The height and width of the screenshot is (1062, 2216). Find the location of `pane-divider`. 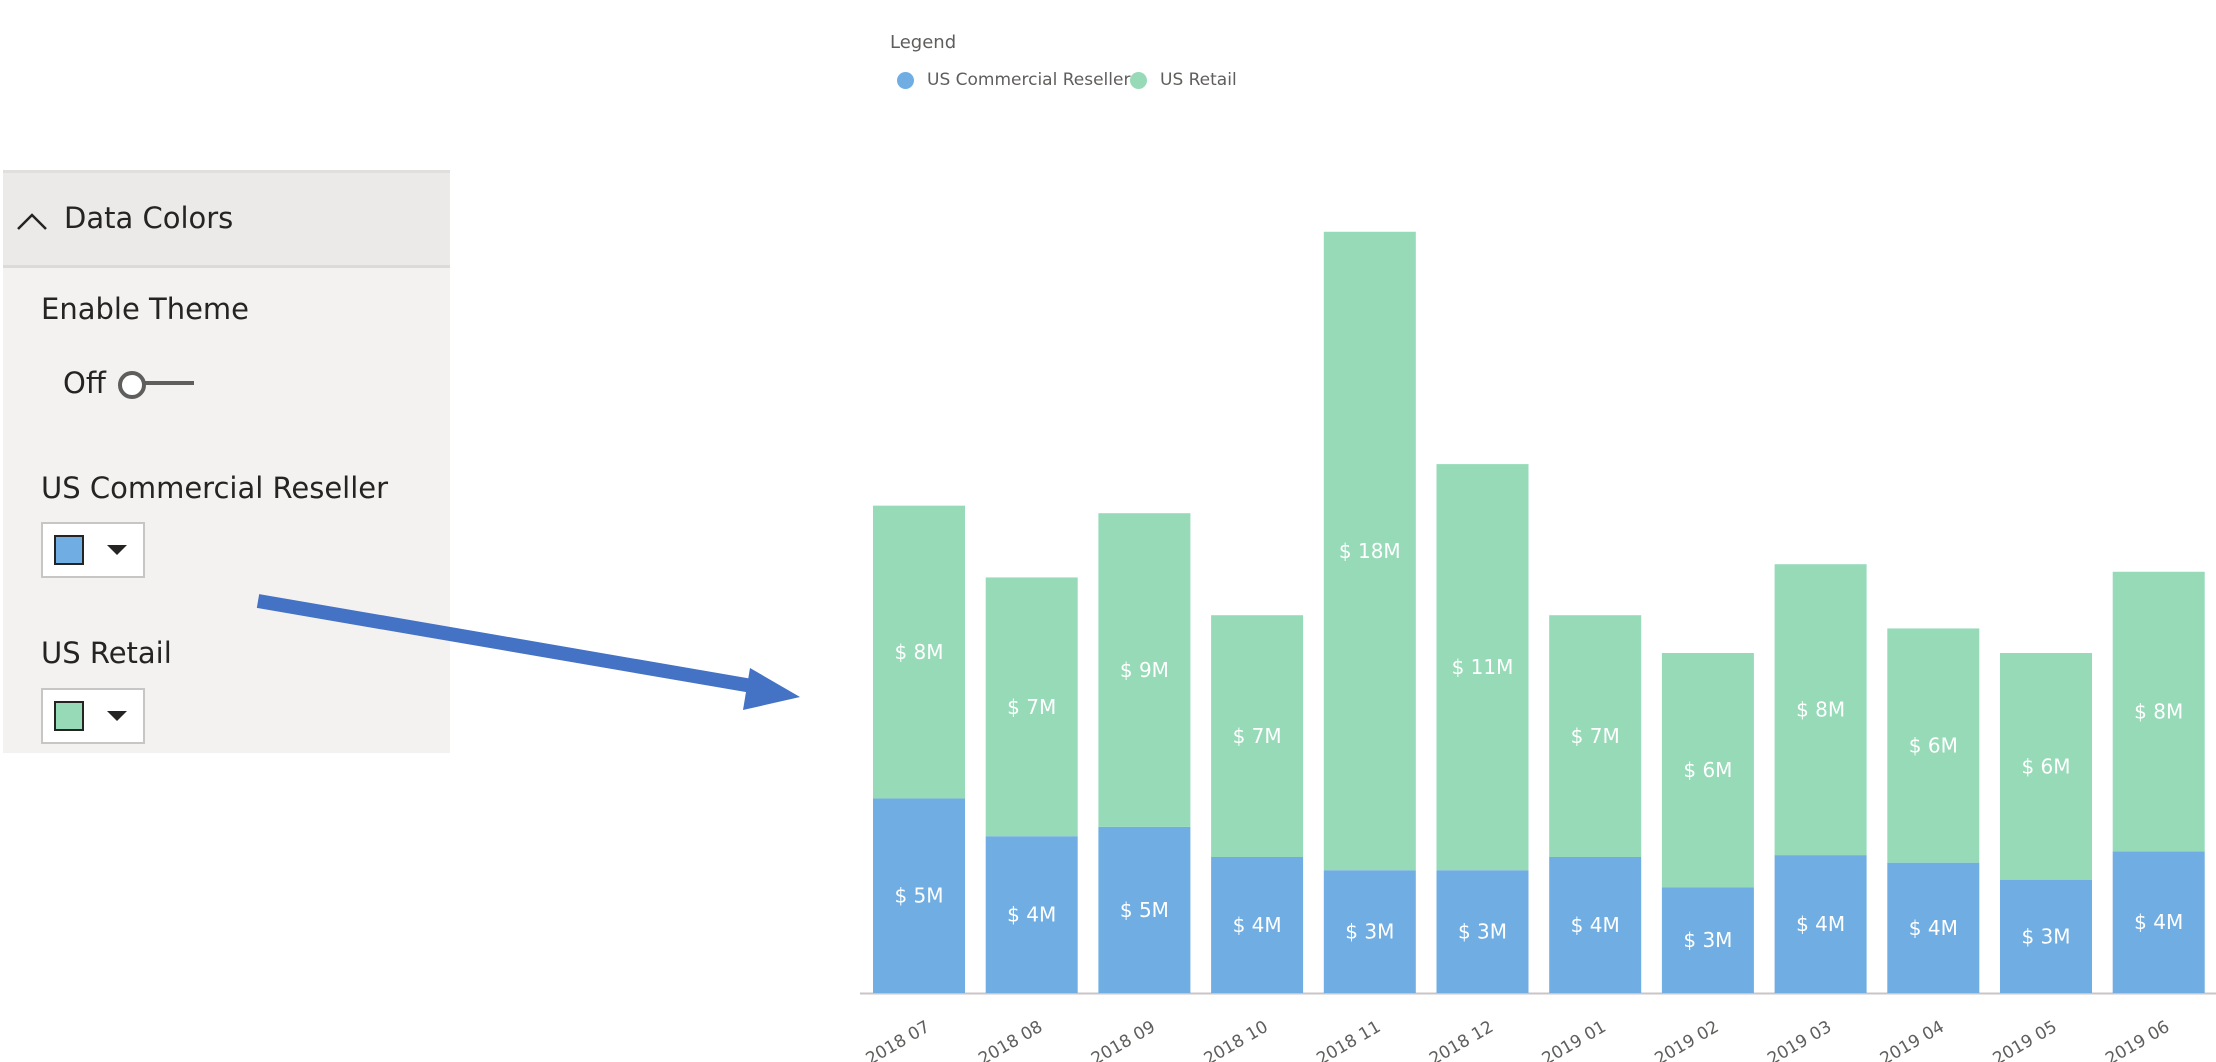

pane-divider is located at coordinates (226, 171).